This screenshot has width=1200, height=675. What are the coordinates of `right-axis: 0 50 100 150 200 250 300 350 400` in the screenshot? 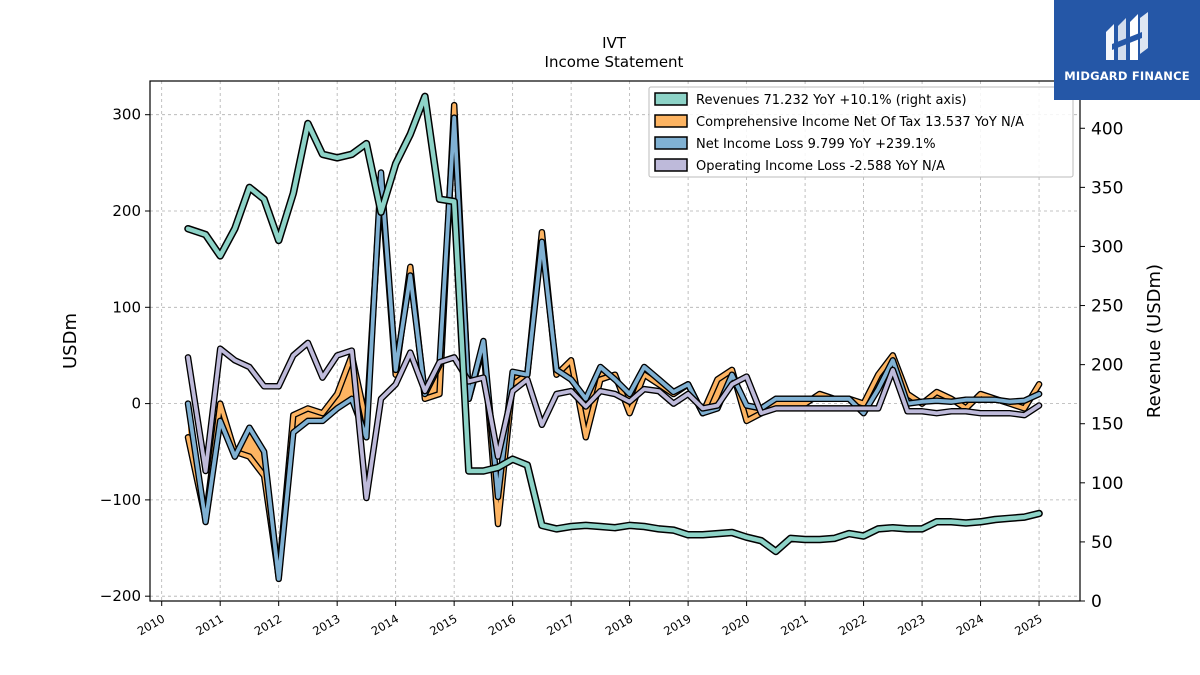 It's located at (1101, 365).